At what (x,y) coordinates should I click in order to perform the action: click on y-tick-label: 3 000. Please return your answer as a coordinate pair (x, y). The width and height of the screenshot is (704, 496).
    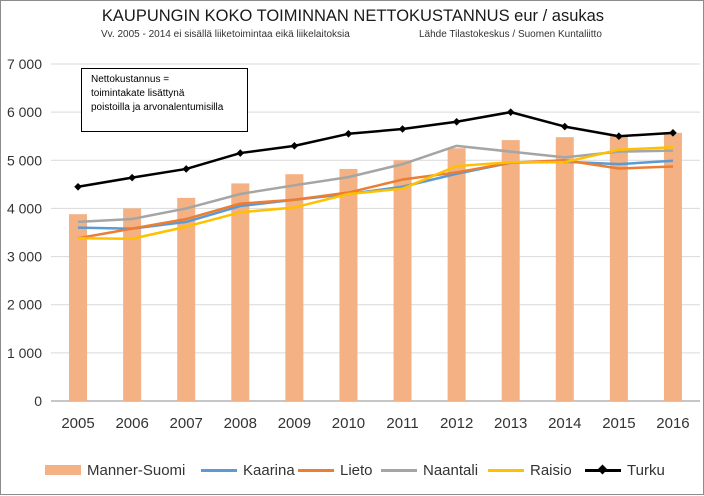
    Looking at the image, I should click on (24, 257).